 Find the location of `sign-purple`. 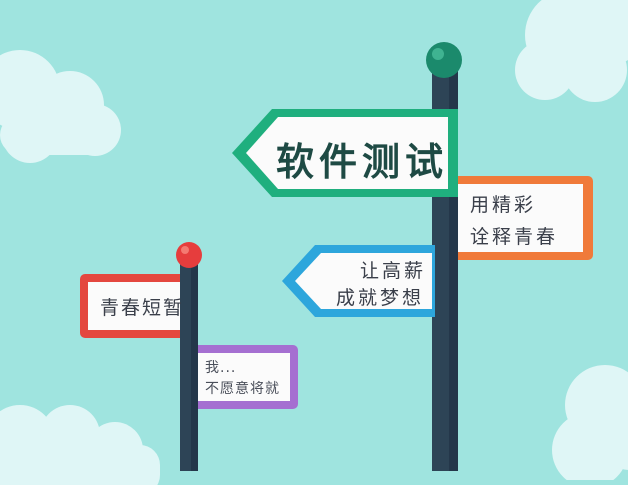

sign-purple is located at coordinates (243, 377).